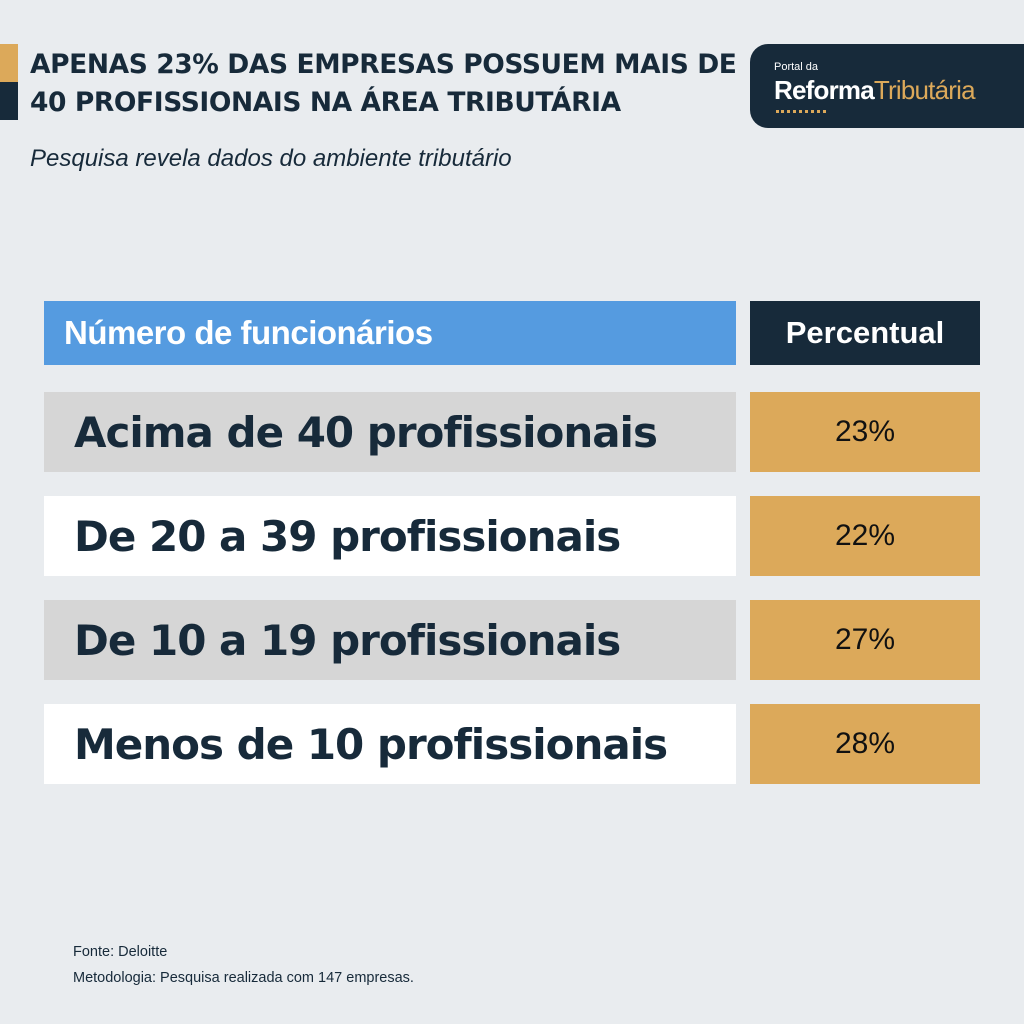  I want to click on portal-logo: Portal da ReformaTributária, so click(887, 86).